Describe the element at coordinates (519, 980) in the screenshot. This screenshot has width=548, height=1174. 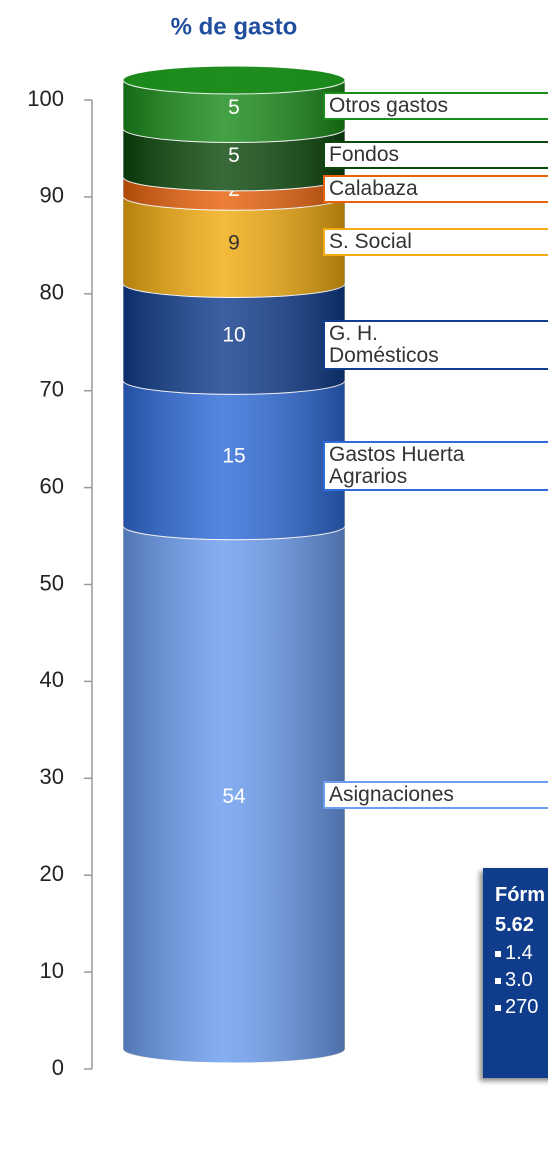
I see `formula-bullet-text: 3.0` at that location.